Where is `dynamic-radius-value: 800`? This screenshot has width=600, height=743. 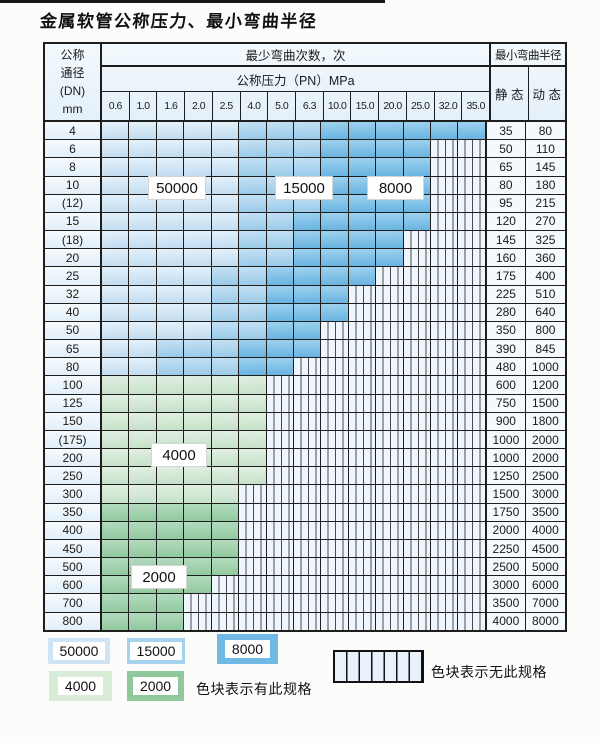 dynamic-radius-value: 800 is located at coordinates (545, 330).